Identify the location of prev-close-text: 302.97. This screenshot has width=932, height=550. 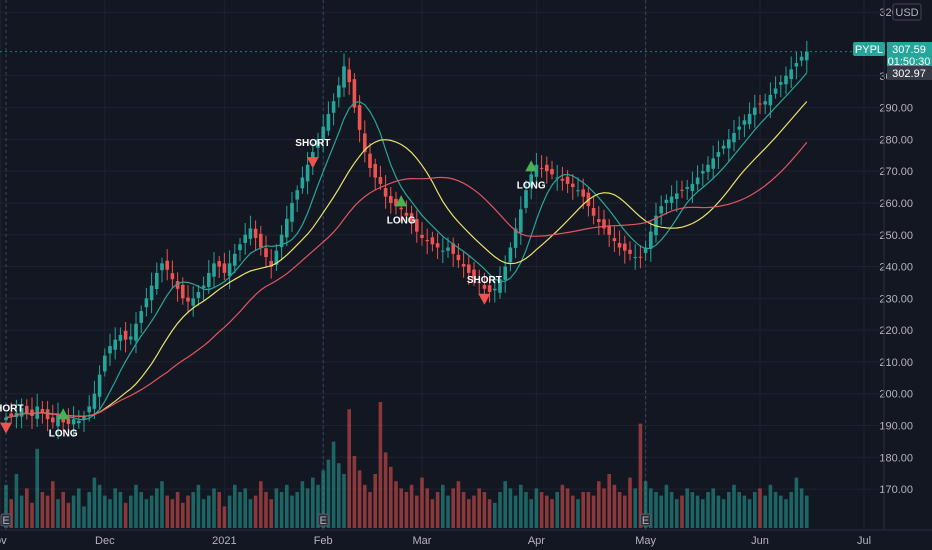
(909, 74).